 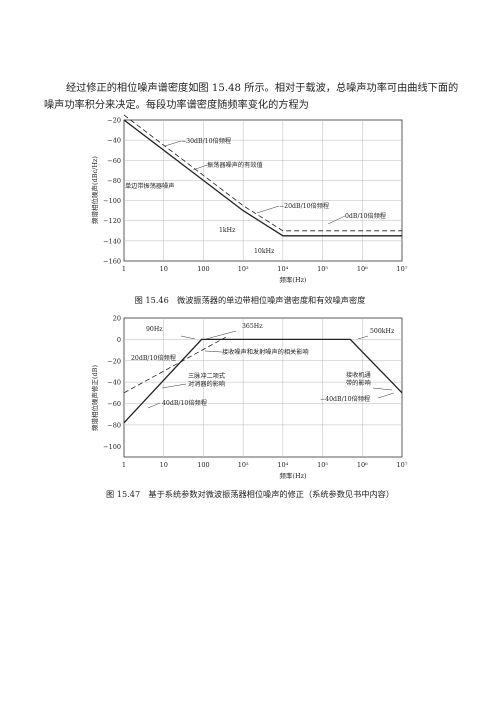 What do you see at coordinates (117, 319) in the screenshot?
I see `y-tick-label: 20` at bounding box center [117, 319].